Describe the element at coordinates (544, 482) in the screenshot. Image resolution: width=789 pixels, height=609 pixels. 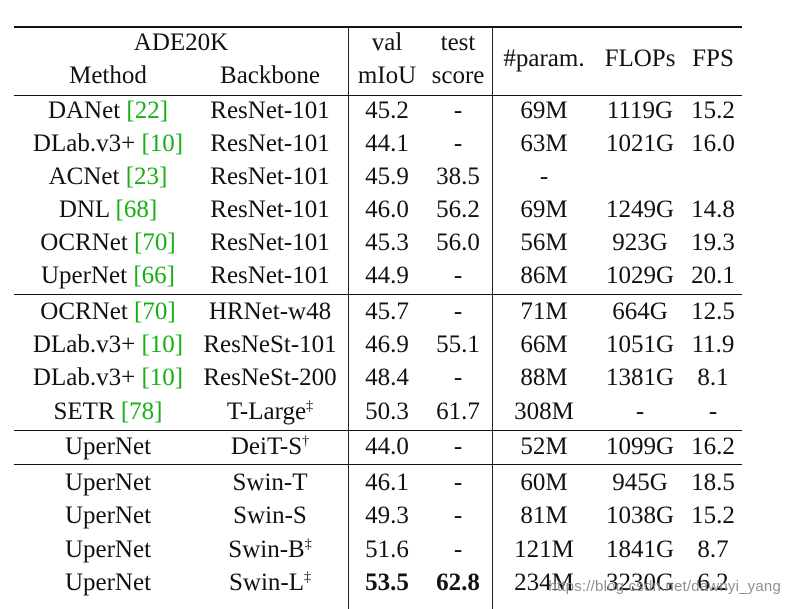
I see `param-cell: 60M` at that location.